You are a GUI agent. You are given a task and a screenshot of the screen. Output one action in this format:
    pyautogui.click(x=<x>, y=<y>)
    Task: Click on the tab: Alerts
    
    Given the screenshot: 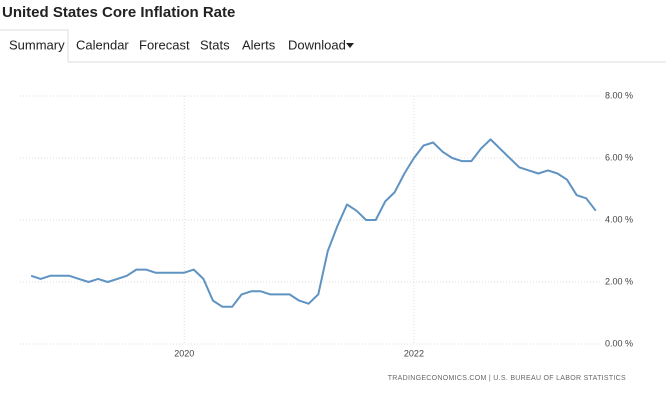 What is the action you would take?
    pyautogui.click(x=259, y=44)
    